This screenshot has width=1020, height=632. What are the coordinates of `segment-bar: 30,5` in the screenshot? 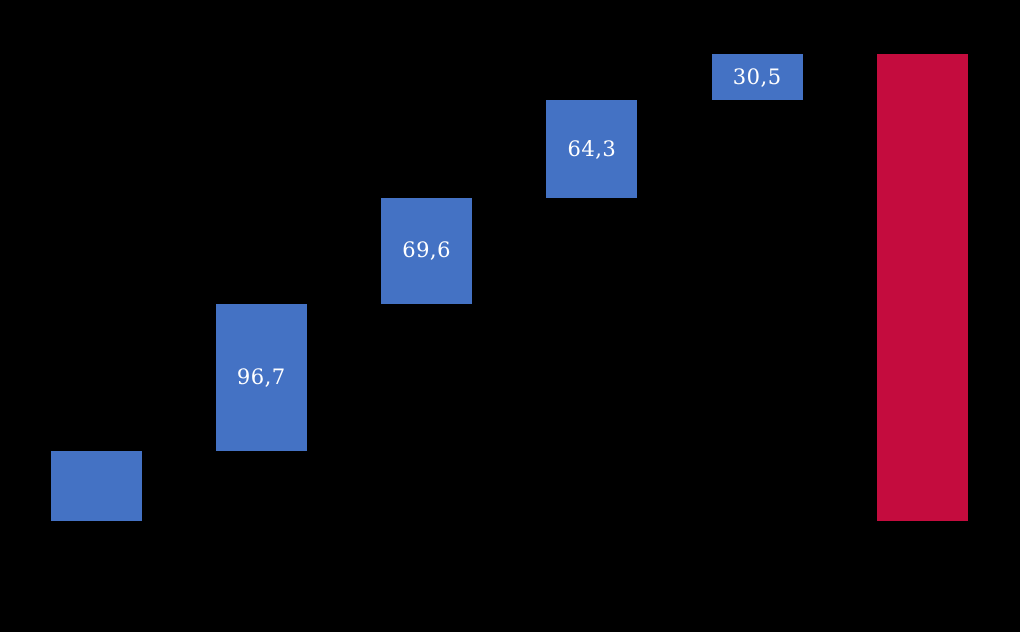 It's located at (757, 77).